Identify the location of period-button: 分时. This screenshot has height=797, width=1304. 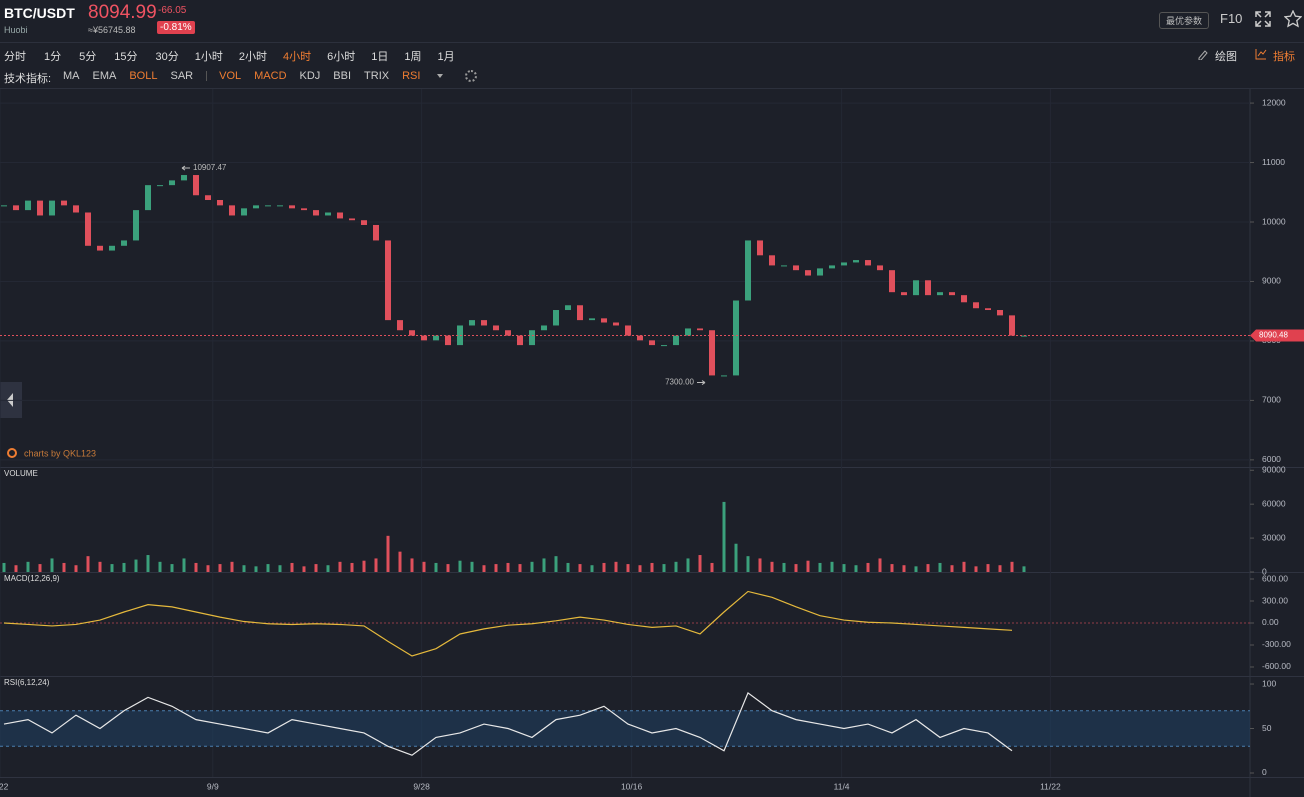
(15, 57).